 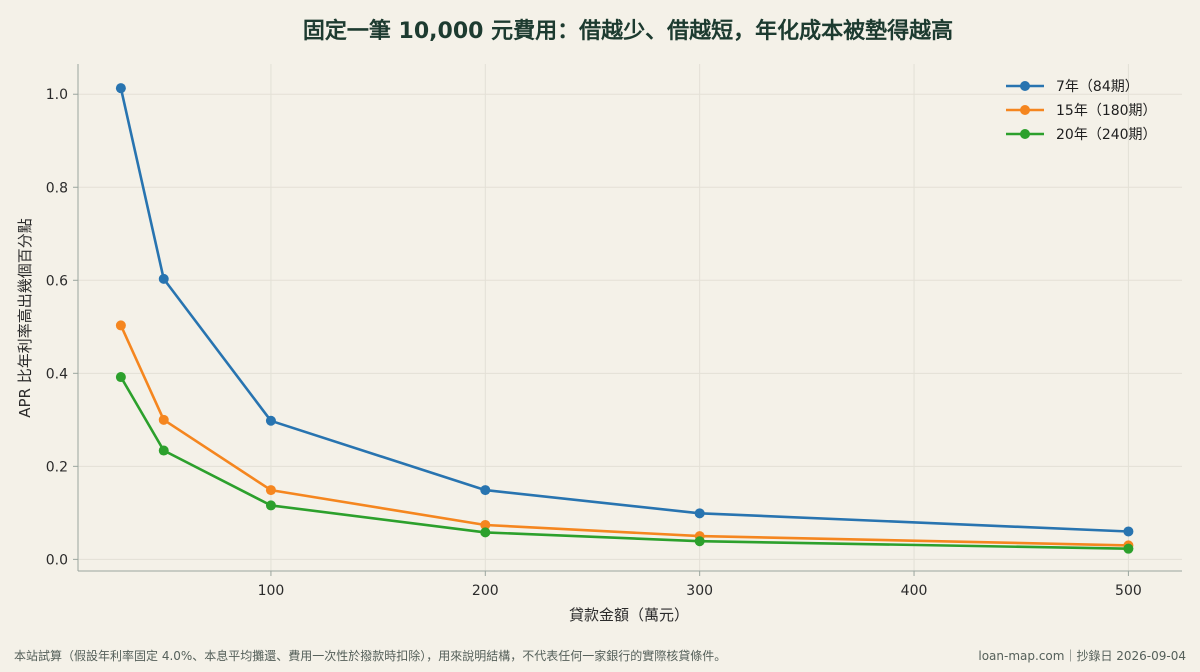 I want to click on footer-source: loan-map.com｜抄錄日 2026-09-04, so click(x=1082, y=656).